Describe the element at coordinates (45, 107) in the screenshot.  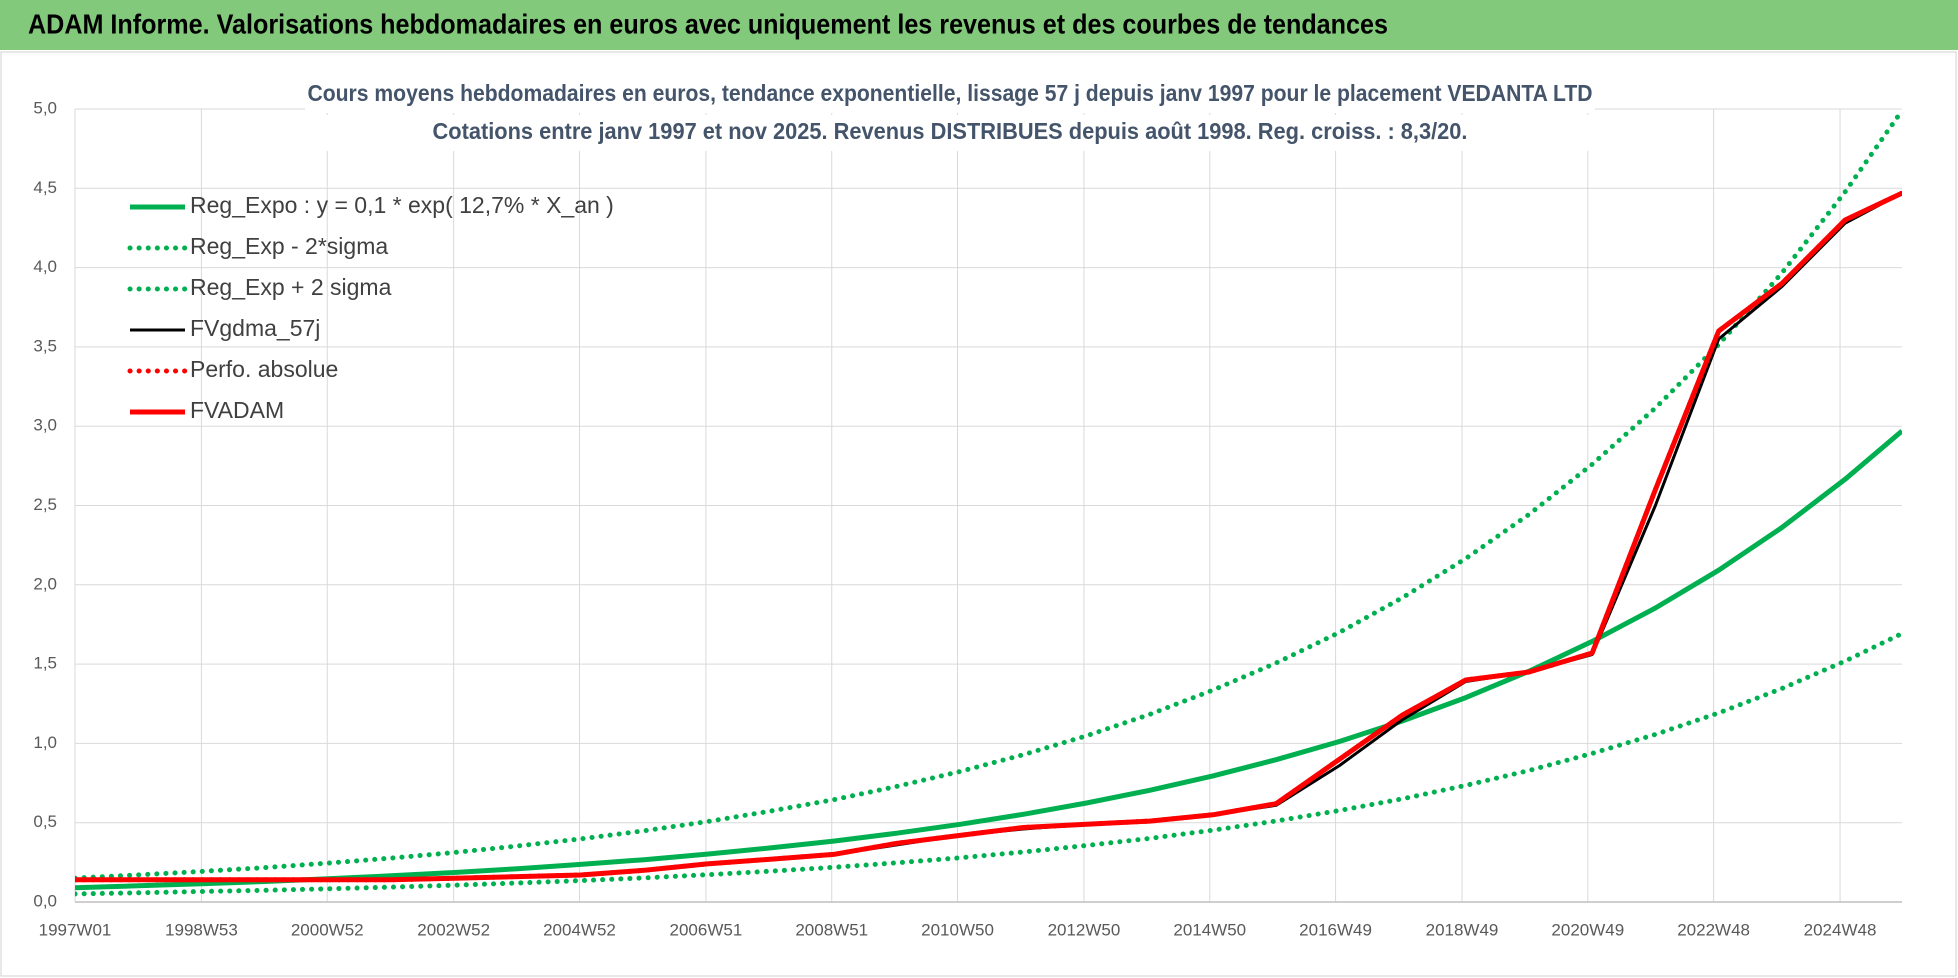
I see `y-tick-label: 5,0` at that location.